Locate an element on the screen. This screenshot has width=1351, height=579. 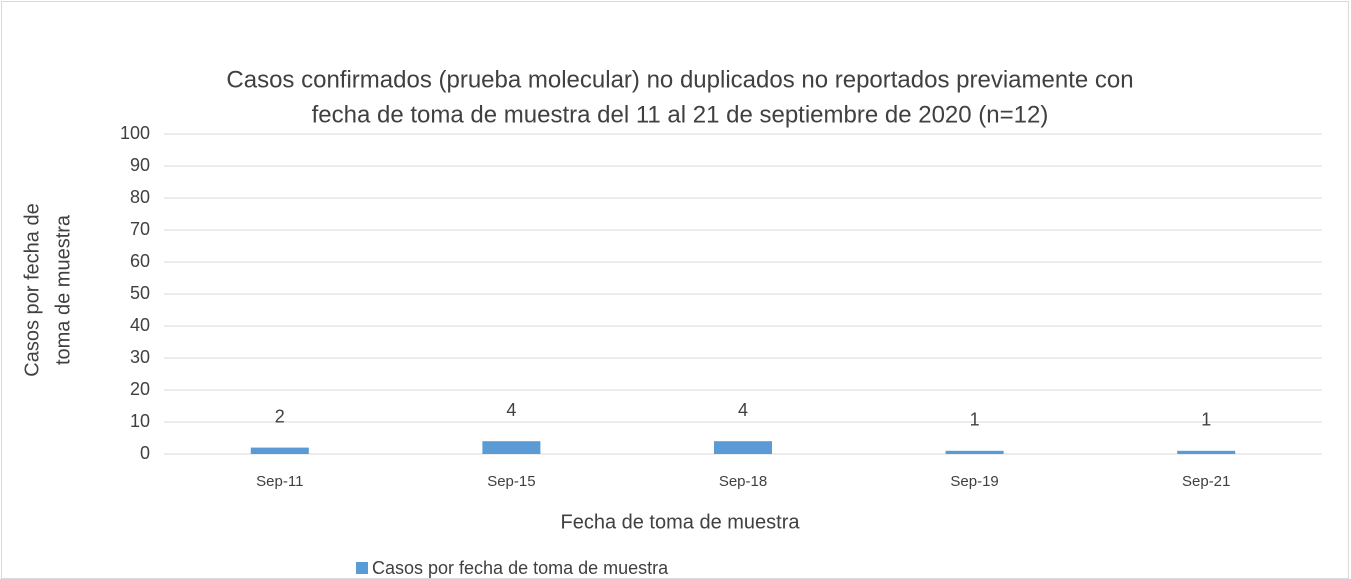
y-tick-label: 100 is located at coordinates (135, 133).